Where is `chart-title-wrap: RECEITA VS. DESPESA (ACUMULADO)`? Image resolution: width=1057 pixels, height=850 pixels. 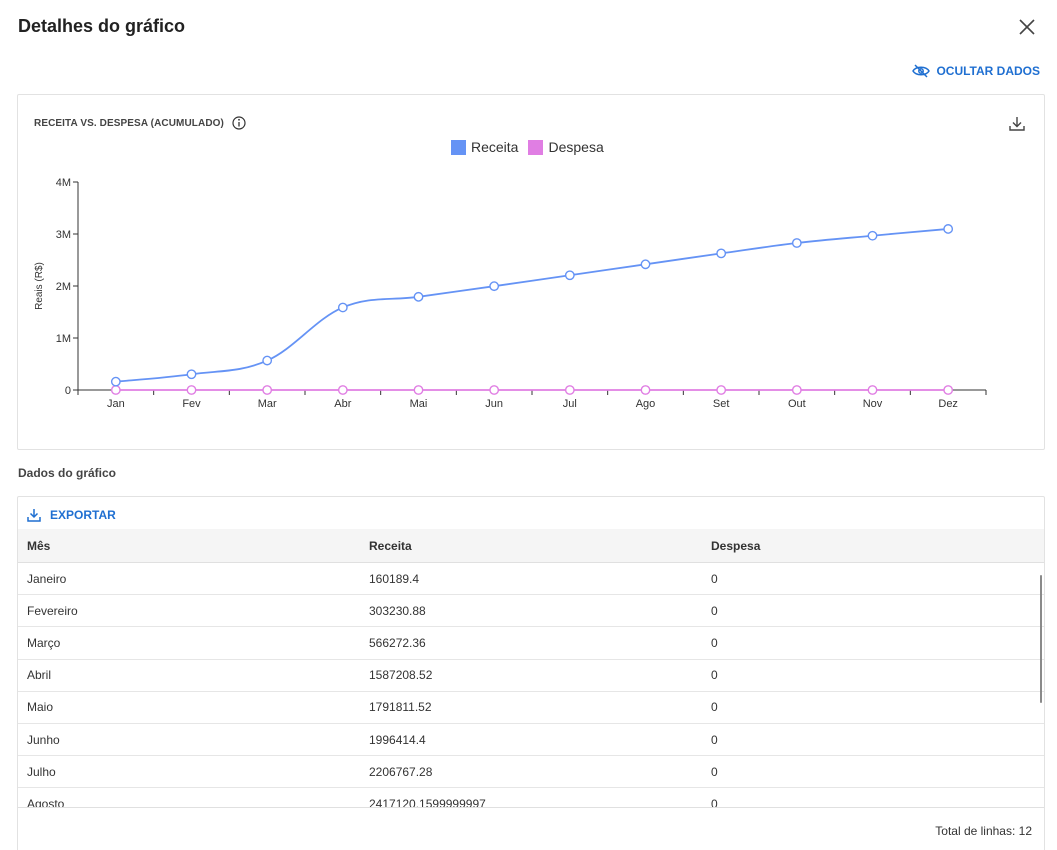
chart-title-wrap: RECEITA VS. DESPESA (ACUMULADO) is located at coordinates (140, 123).